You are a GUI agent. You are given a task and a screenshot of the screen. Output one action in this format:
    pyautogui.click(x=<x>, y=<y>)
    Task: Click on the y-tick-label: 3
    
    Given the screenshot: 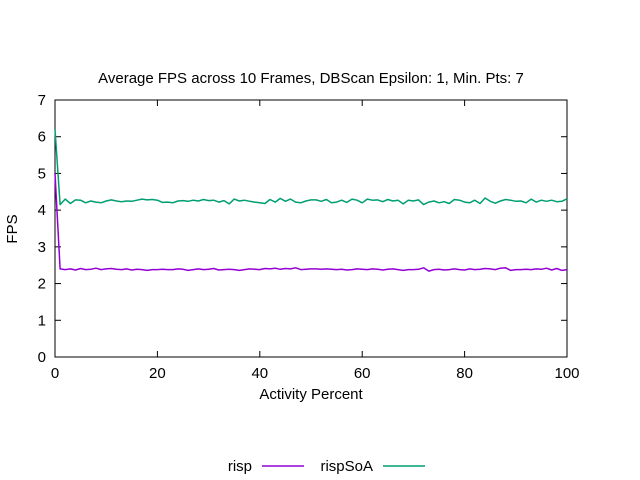 What is the action you would take?
    pyautogui.click(x=42, y=247)
    